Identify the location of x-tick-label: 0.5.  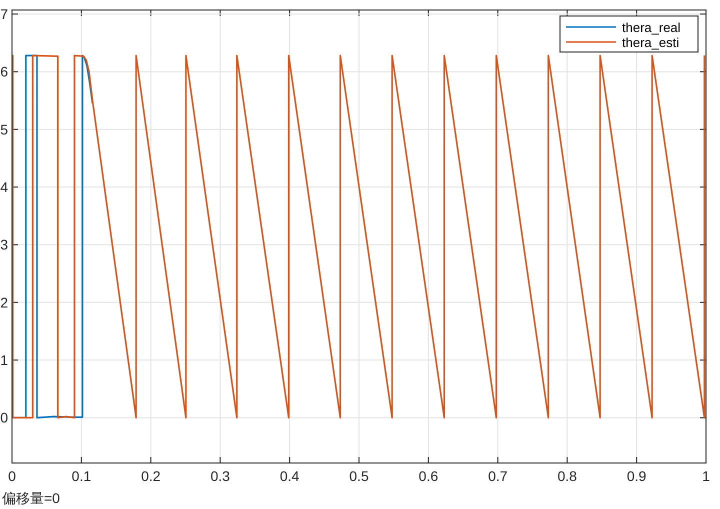
(359, 476).